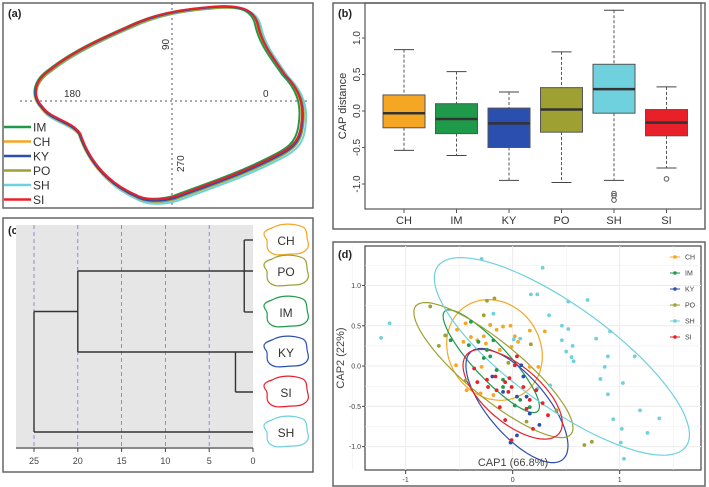 The image size is (709, 487). Describe the element at coordinates (286, 239) in the screenshot. I see `leaf-shape-ch` at that location.